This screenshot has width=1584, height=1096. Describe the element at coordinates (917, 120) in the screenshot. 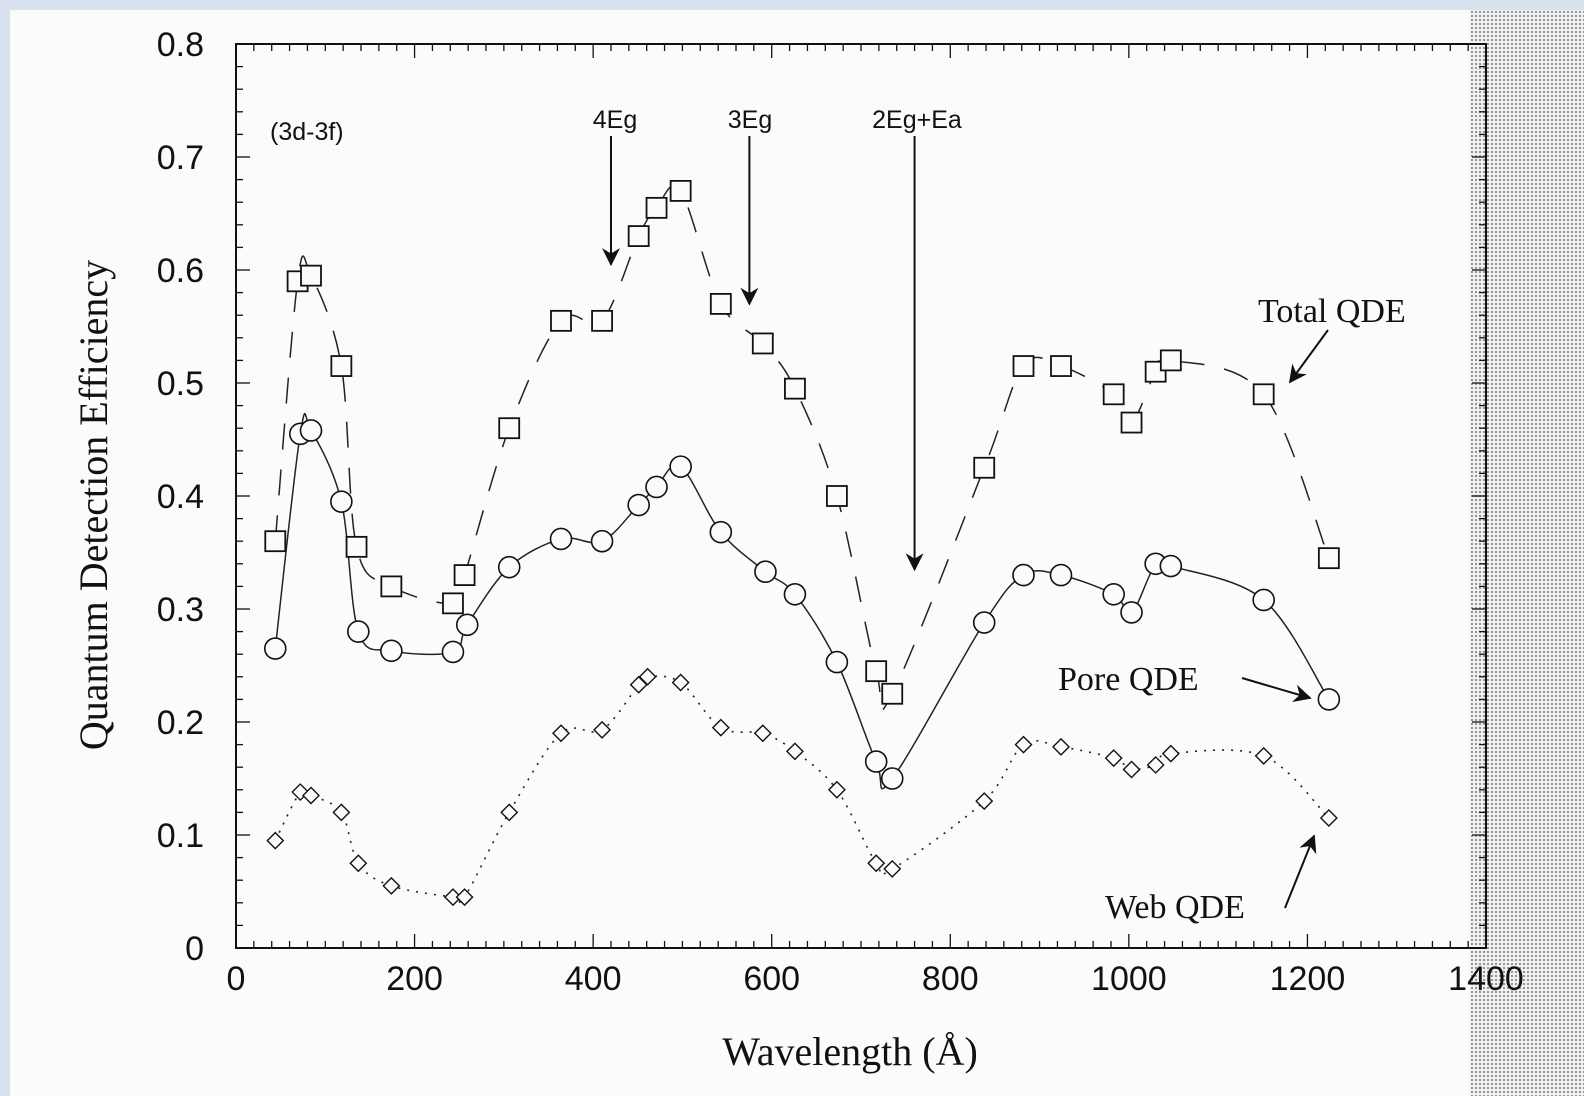

I see `annotation-2eg-ea: 2Eg+Ea` at that location.